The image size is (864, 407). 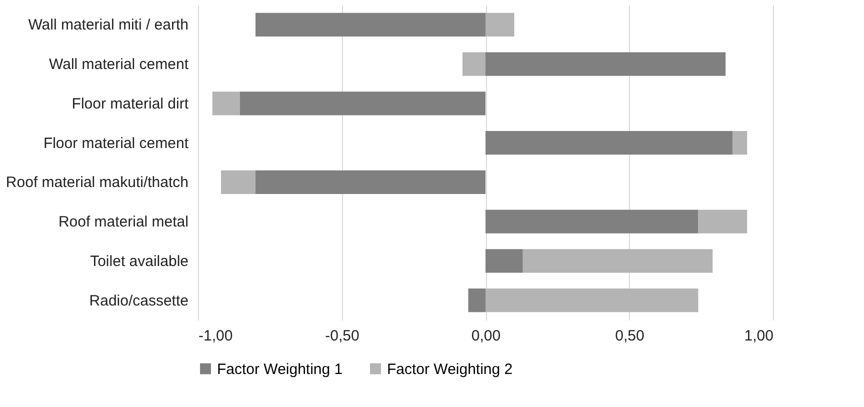 I want to click on y-tick-label: Radio/cassette, so click(x=138, y=301).